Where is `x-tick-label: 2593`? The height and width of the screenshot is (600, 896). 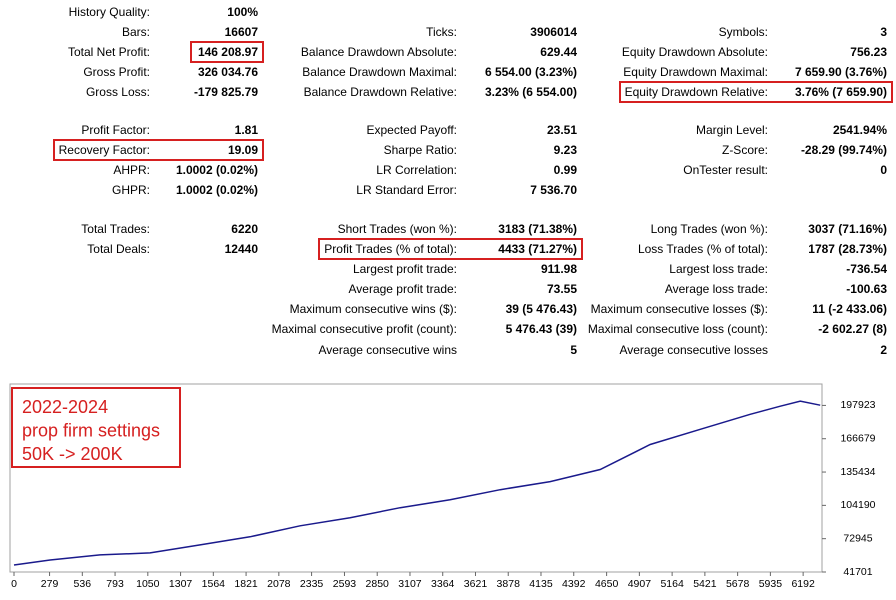 x-tick-label: 2593 is located at coordinates (345, 584).